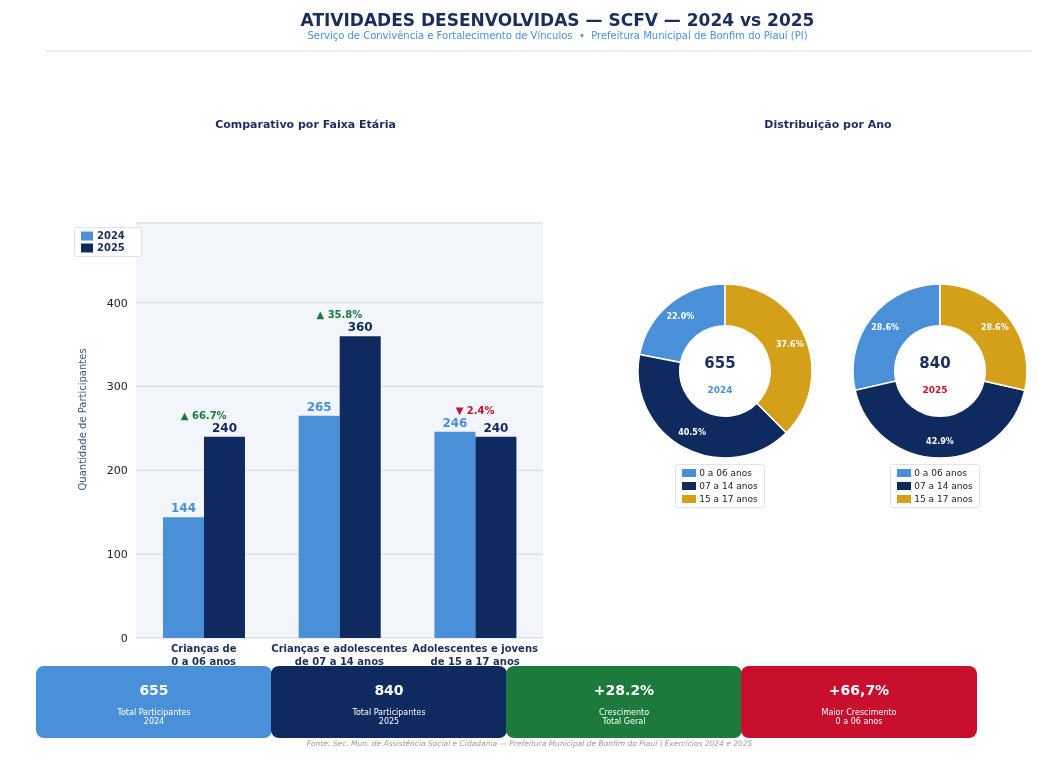  Describe the element at coordinates (339, 655) in the screenshot. I see `x-tick-label: Crianças e adolescentes de 07 a 14 anos` at that location.